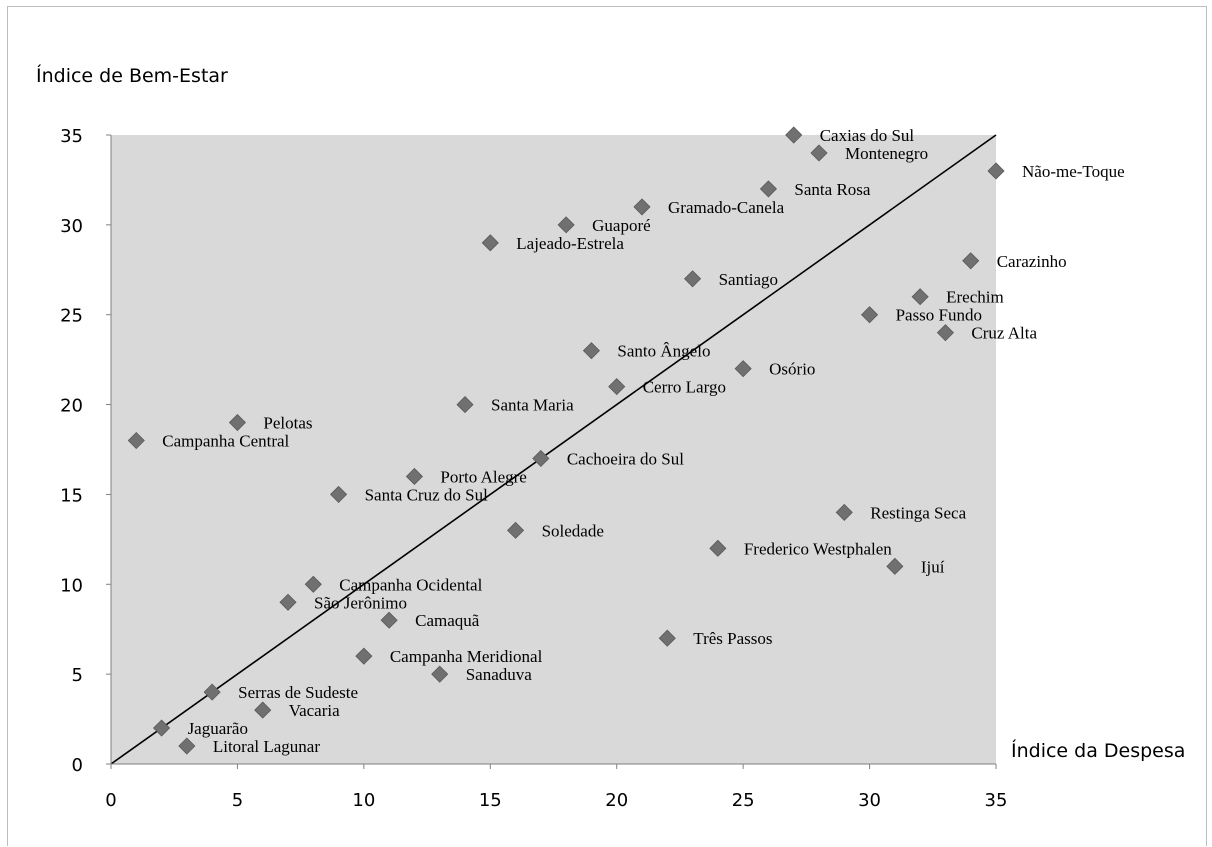 Image resolution: width=1212 pixels, height=847 pixels. I want to click on data-point-label: Guaporé, so click(621, 225).